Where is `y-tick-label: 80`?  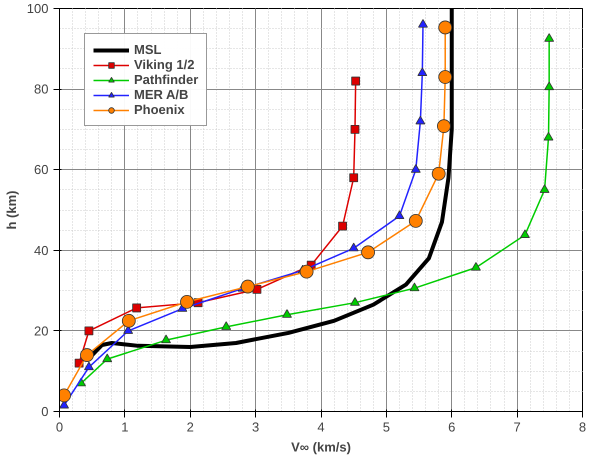 y-tick-label: 80 is located at coordinates (41, 89).